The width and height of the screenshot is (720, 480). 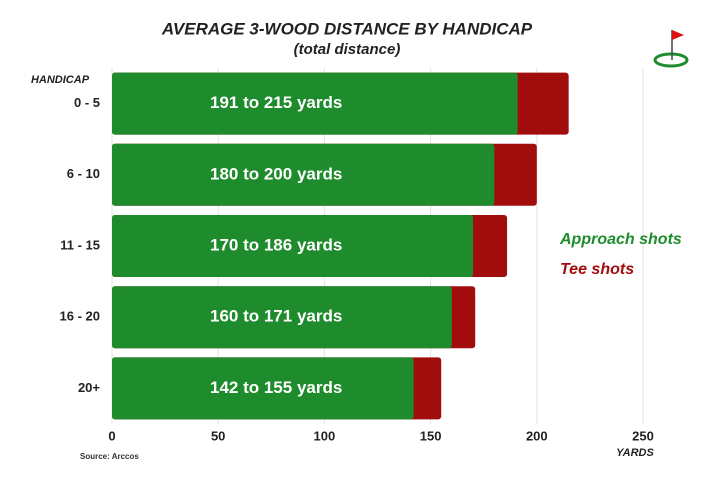 I want to click on x-tick-label: 150, so click(x=431, y=435).